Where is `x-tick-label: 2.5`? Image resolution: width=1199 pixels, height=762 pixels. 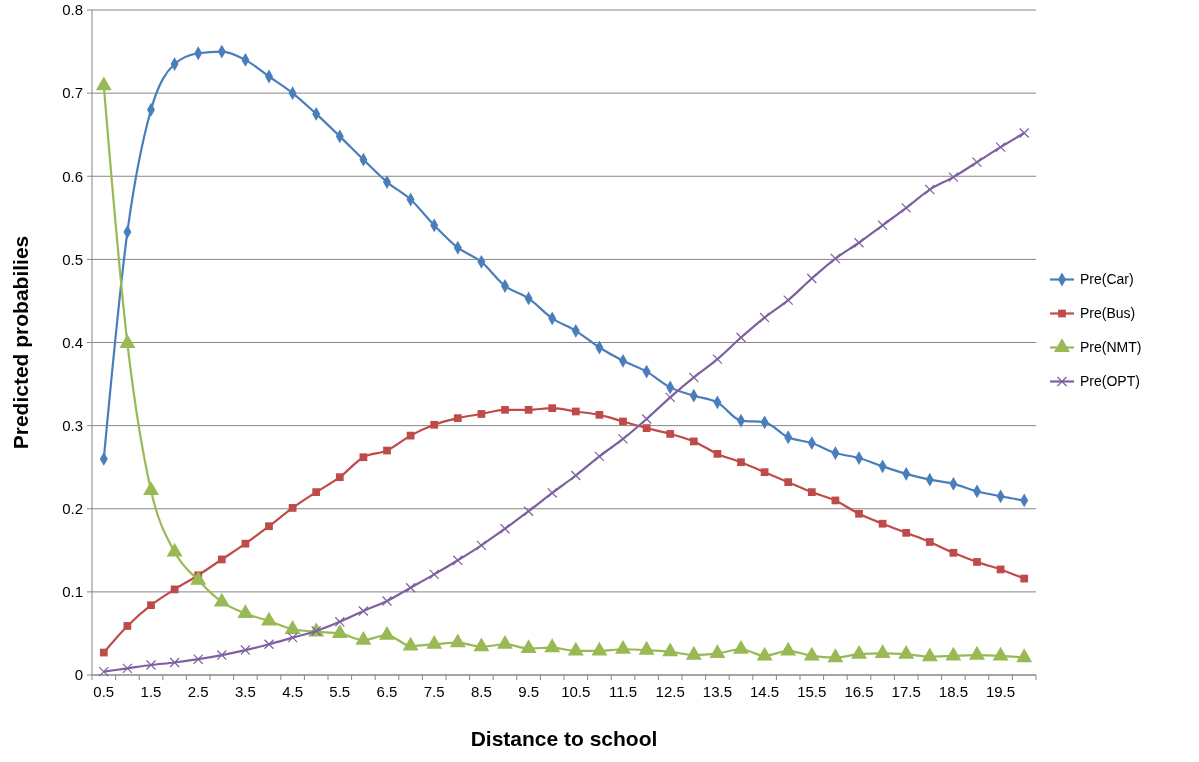
x-tick-label: 2.5 is located at coordinates (198, 691).